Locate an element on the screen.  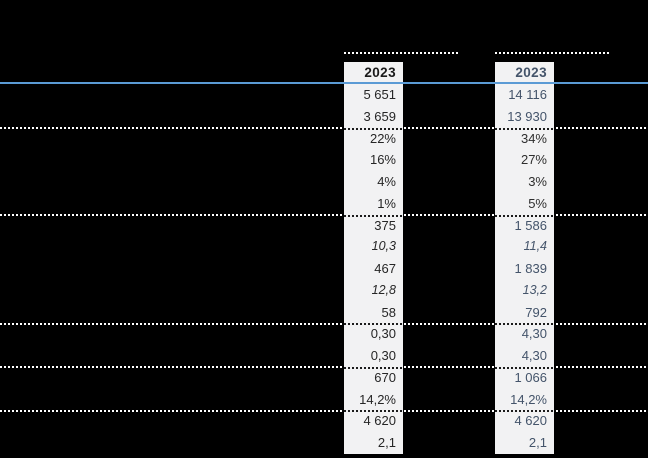
table-cell: 3% is located at coordinates (537, 181).